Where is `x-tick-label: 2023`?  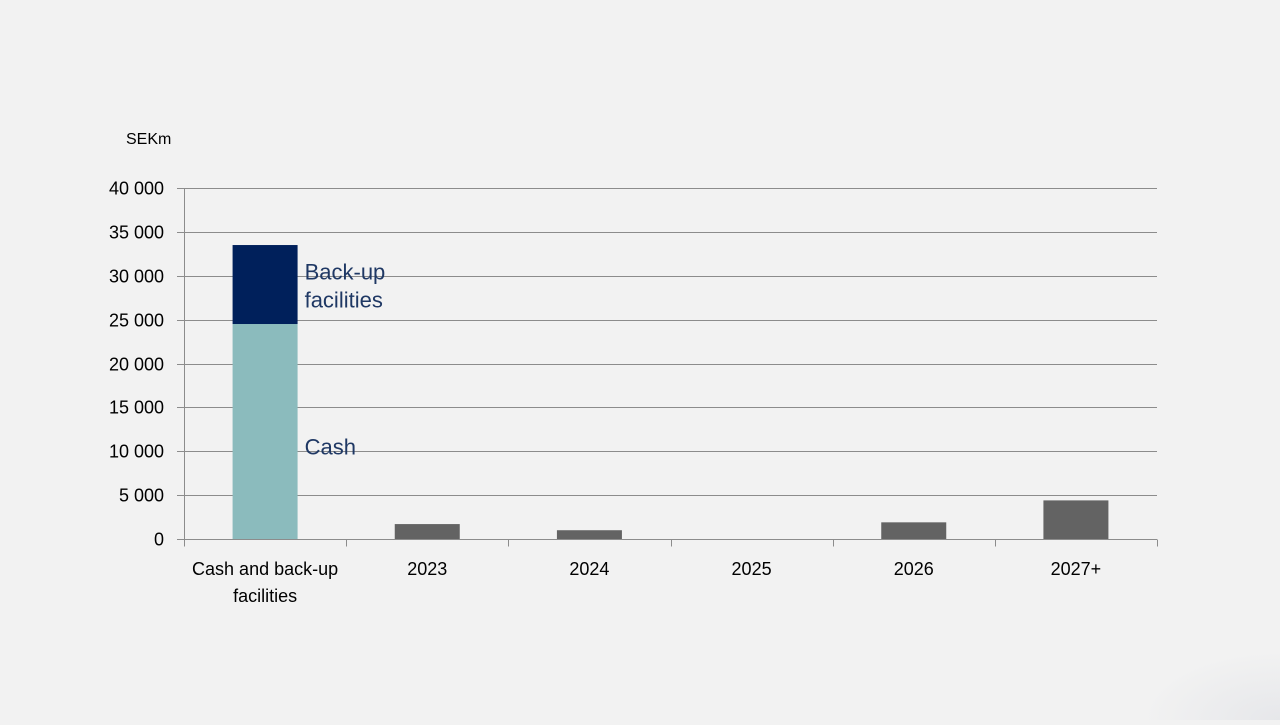
x-tick-label: 2023 is located at coordinates (427, 569).